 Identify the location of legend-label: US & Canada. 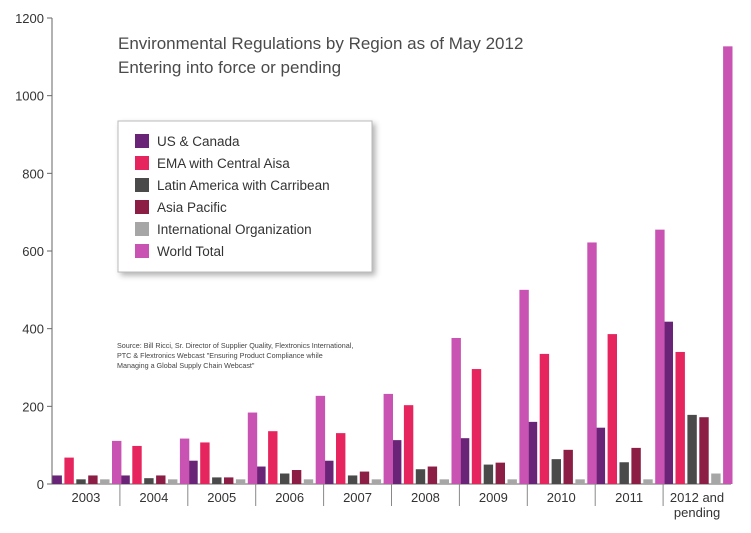
(198, 141).